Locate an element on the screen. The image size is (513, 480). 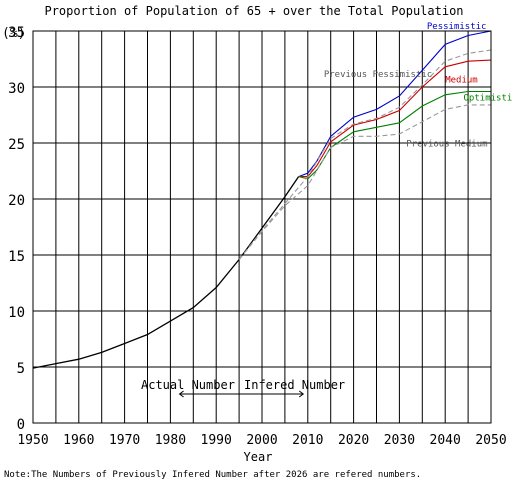
arrow-head-left is located at coordinates (181, 394).